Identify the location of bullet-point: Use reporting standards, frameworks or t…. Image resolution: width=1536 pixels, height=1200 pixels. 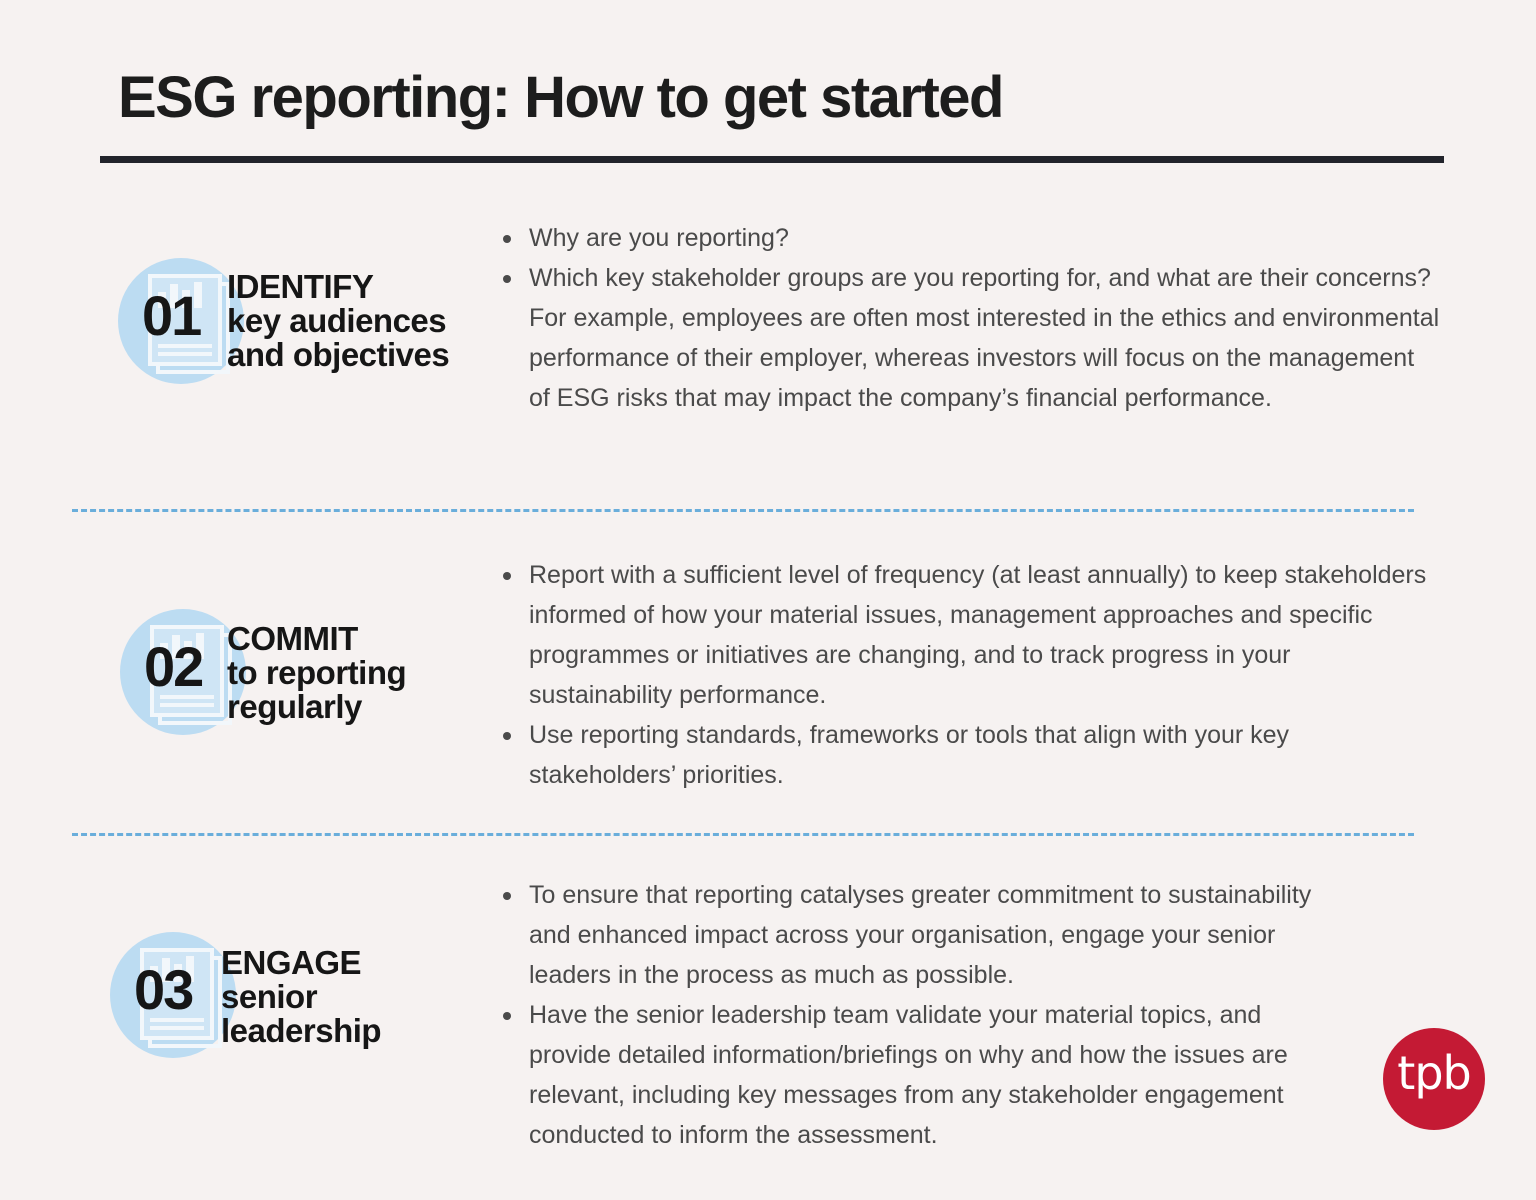
(970, 755).